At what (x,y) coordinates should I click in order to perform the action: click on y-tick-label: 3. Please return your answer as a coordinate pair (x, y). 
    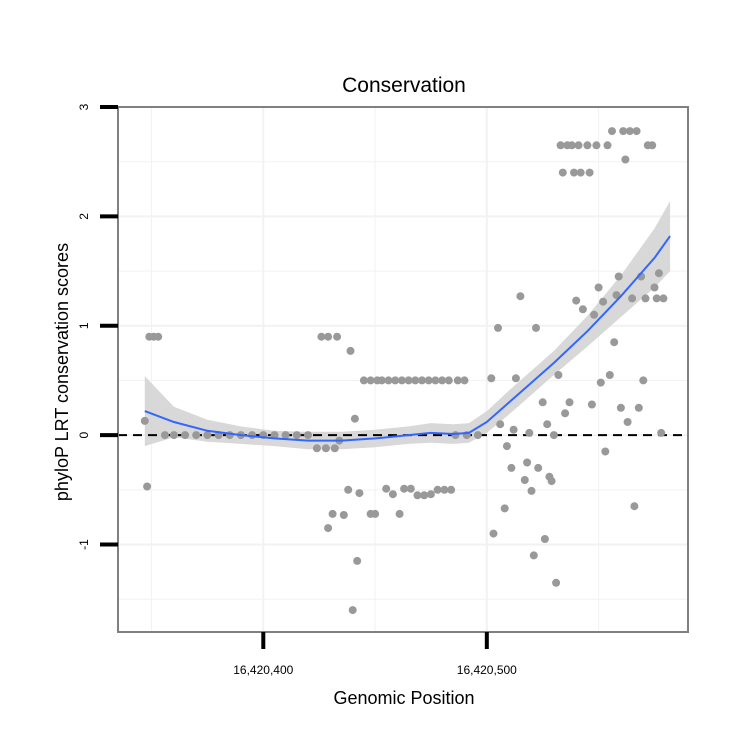
    Looking at the image, I should click on (84, 106).